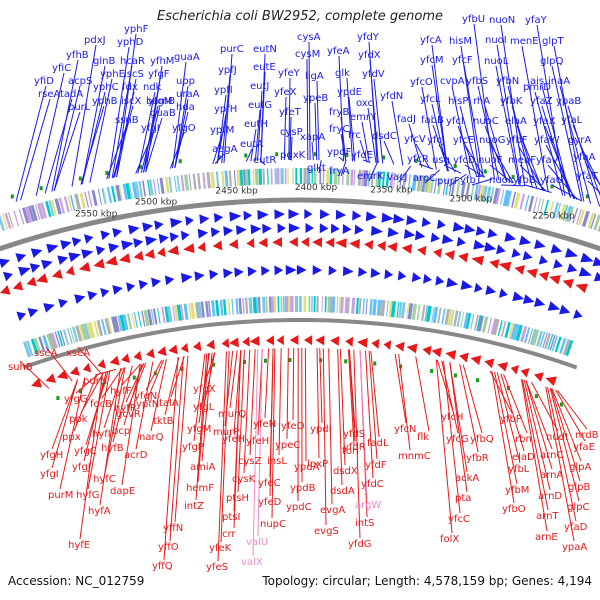 This screenshot has width=600, height=600. I want to click on gene-label-plus: purF, so click(448, 181).